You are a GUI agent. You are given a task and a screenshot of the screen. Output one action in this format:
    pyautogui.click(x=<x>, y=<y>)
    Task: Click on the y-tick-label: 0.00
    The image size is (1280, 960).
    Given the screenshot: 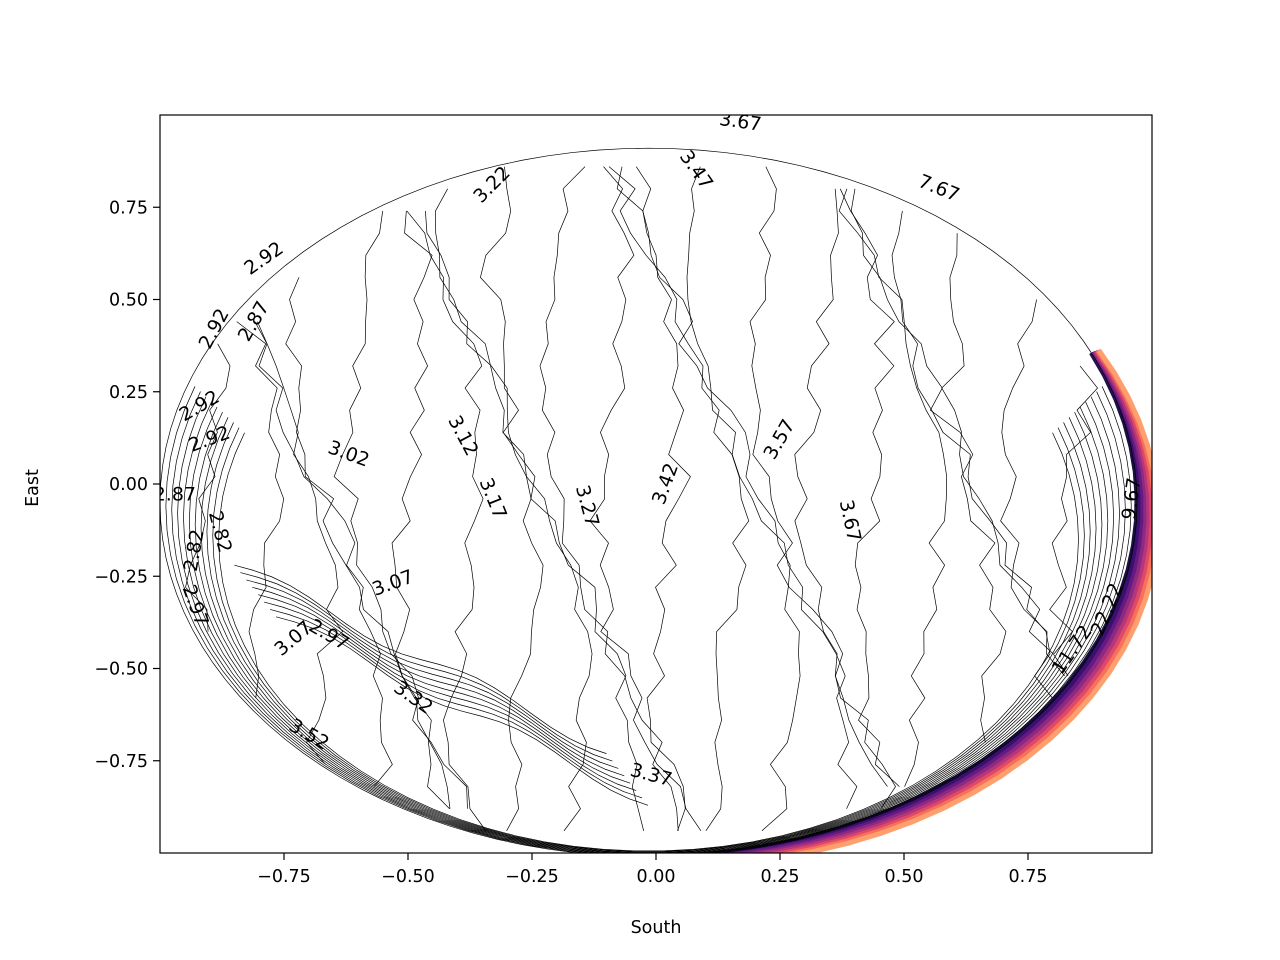 What is the action you would take?
    pyautogui.click(x=128, y=485)
    